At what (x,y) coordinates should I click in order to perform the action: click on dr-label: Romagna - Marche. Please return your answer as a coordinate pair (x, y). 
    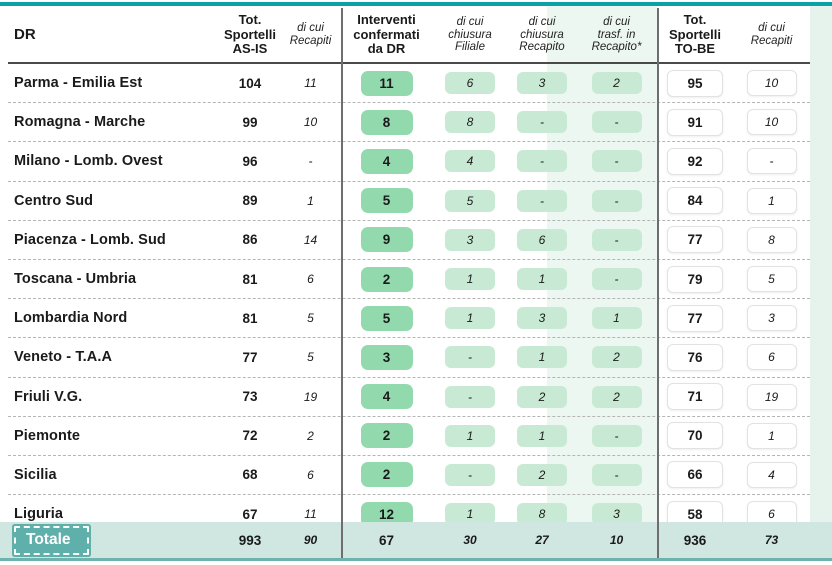
    Looking at the image, I should click on (80, 122).